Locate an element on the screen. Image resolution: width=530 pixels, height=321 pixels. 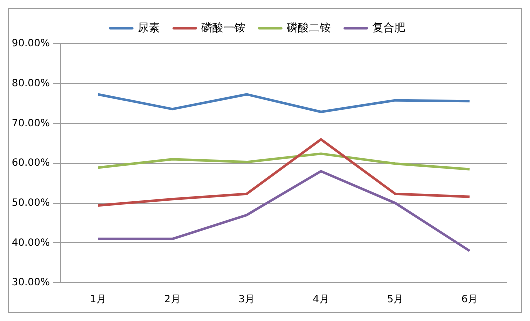
y-tick-label: 40.00% is located at coordinates (31, 243).